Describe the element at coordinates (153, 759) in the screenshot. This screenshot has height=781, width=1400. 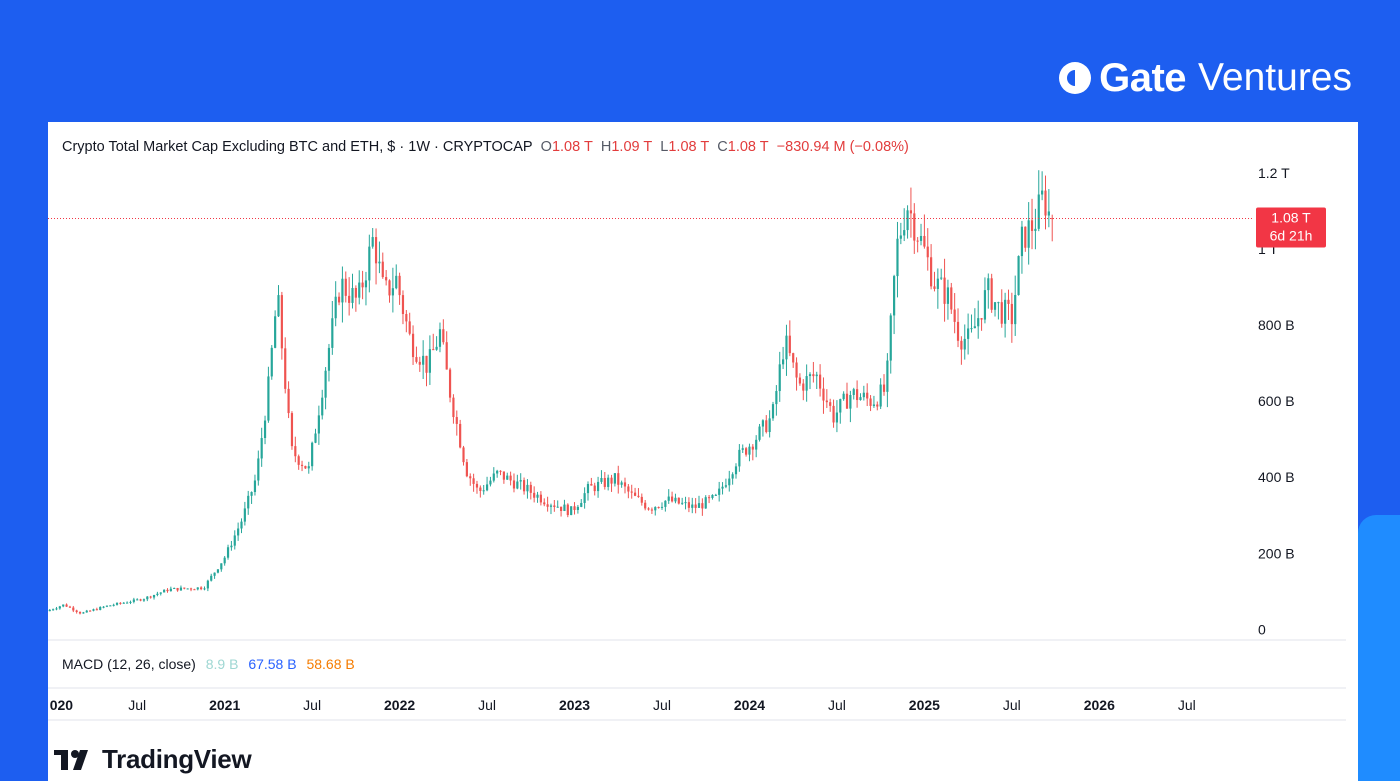
I see `tradingview-logo: TradingView` at that location.